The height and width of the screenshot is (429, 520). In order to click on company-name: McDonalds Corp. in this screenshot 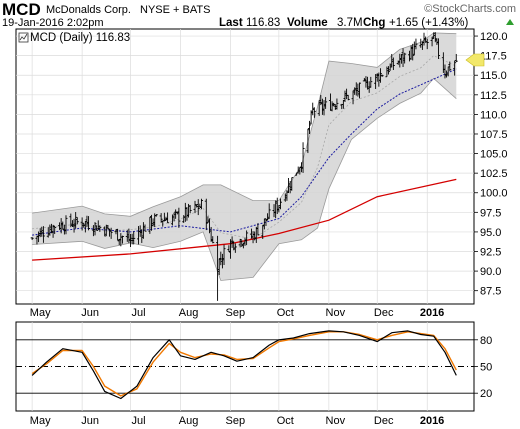, I will do `click(88, 10)`.